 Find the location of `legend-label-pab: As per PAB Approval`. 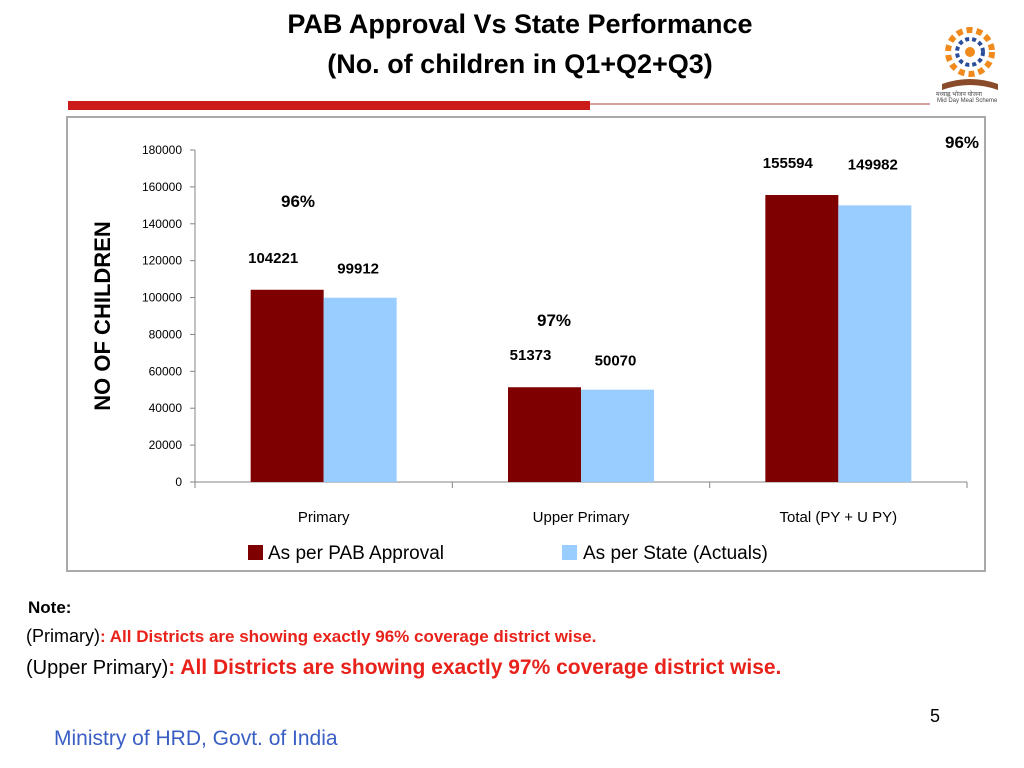

legend-label-pab: As per PAB Approval is located at coordinates (356, 553).